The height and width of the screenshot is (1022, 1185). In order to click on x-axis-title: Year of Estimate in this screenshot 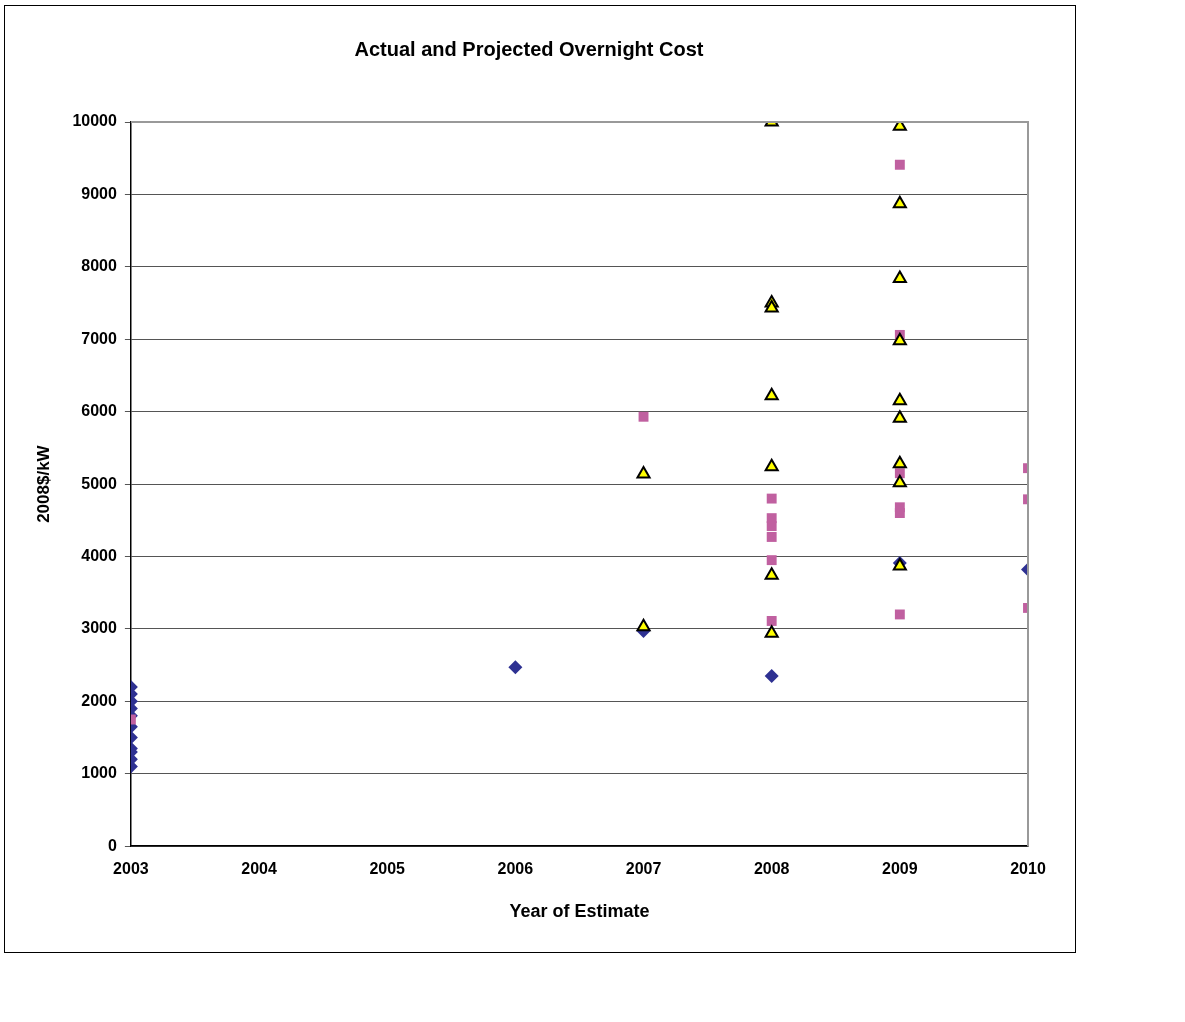, I will do `click(579, 911)`.